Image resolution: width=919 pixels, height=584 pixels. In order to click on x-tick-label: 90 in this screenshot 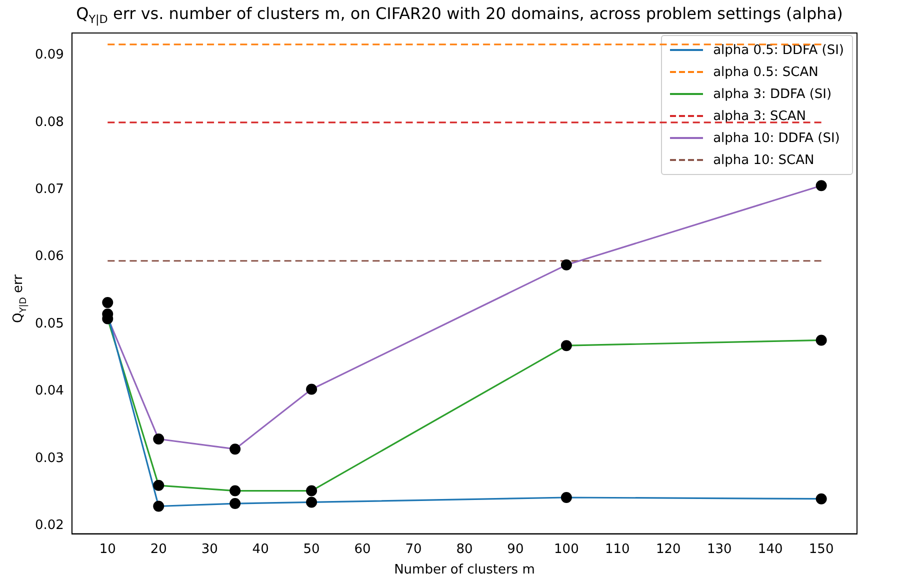, I will do `click(515, 549)`.